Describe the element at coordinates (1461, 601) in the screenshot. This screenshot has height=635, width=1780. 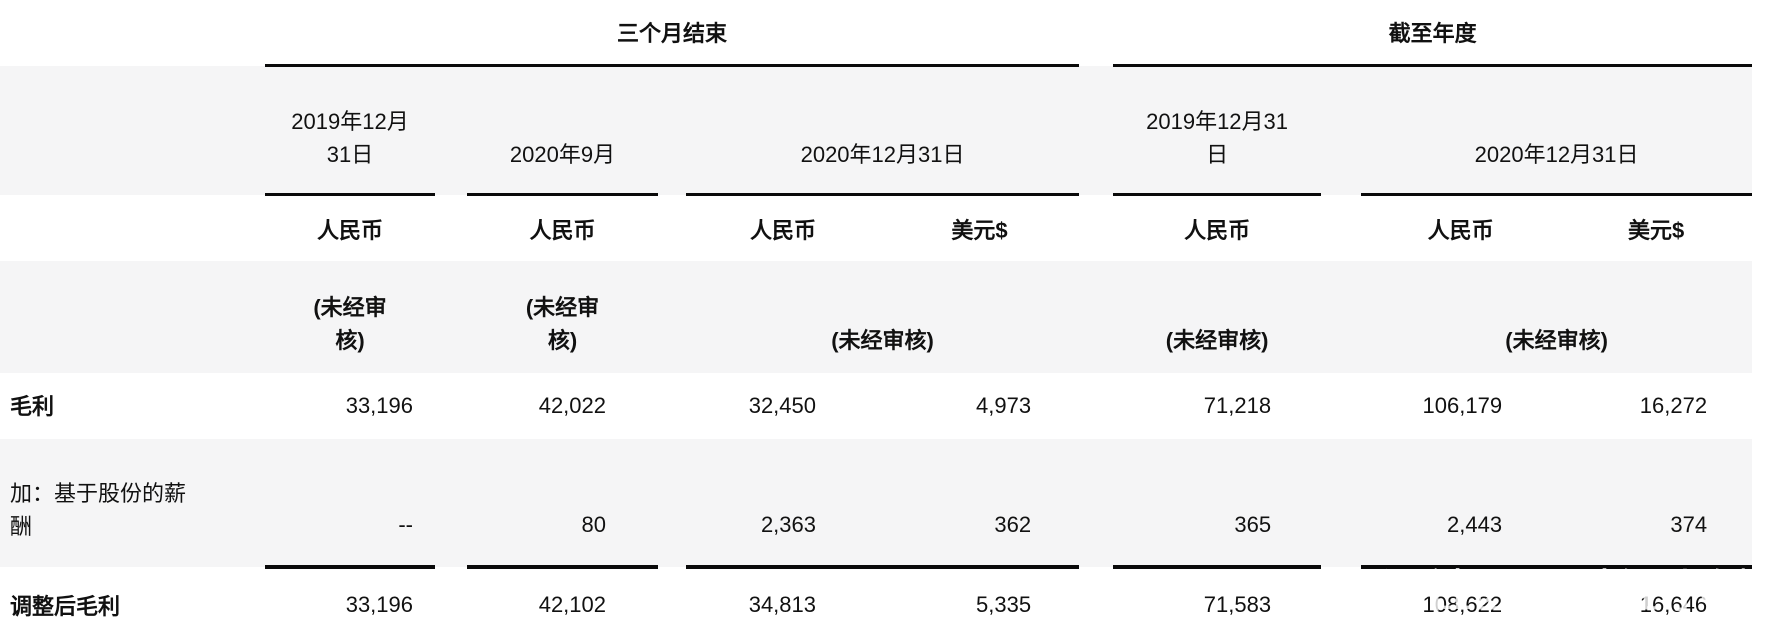
I see `cell-value: 108,622` at that location.